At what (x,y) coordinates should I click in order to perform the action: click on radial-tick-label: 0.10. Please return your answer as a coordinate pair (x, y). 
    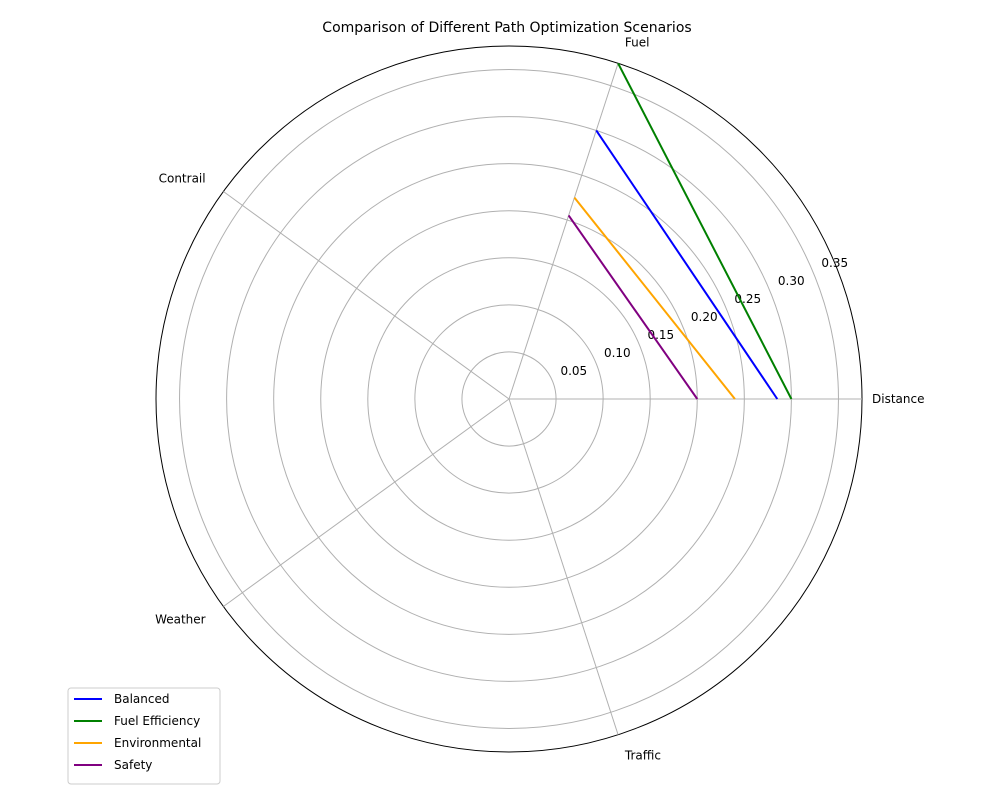
    Looking at the image, I should click on (617, 353).